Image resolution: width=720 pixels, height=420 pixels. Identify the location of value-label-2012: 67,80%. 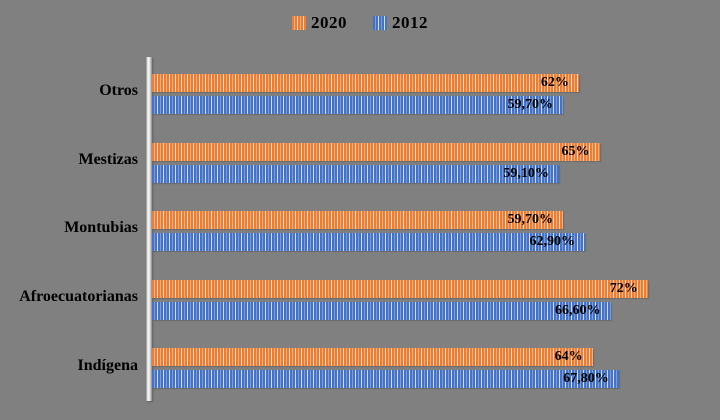
(586, 379).